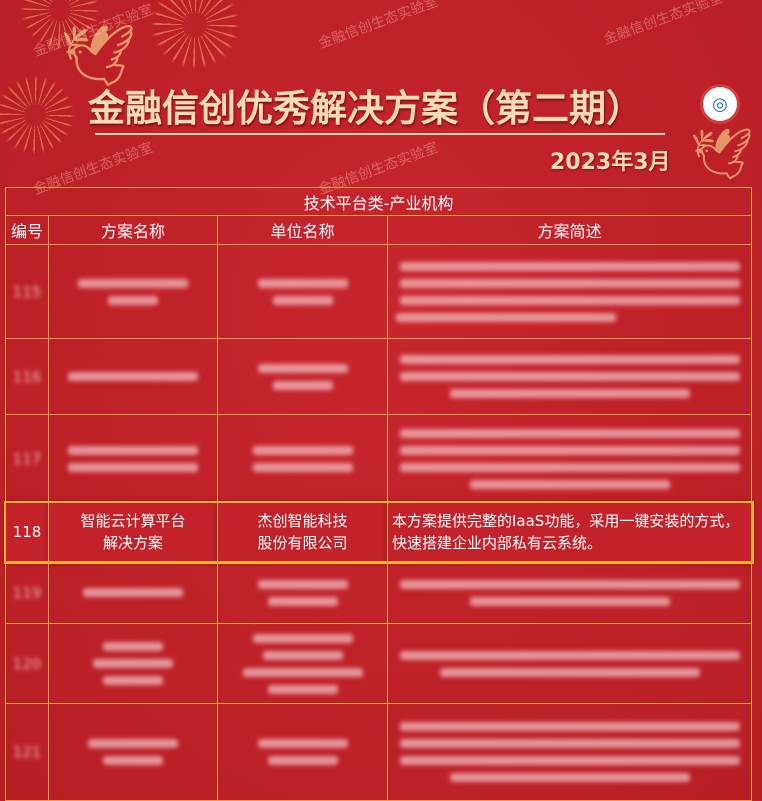  Describe the element at coordinates (569, 230) in the screenshot. I see `column-header-description: 方案简述` at that location.